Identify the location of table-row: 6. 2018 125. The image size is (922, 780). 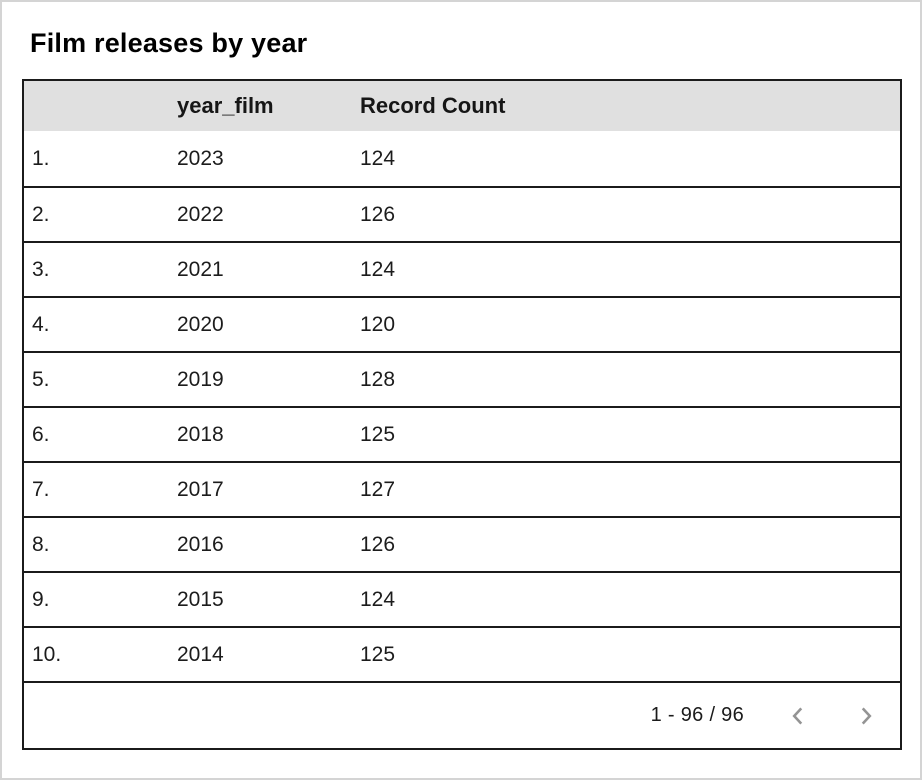
(462, 433).